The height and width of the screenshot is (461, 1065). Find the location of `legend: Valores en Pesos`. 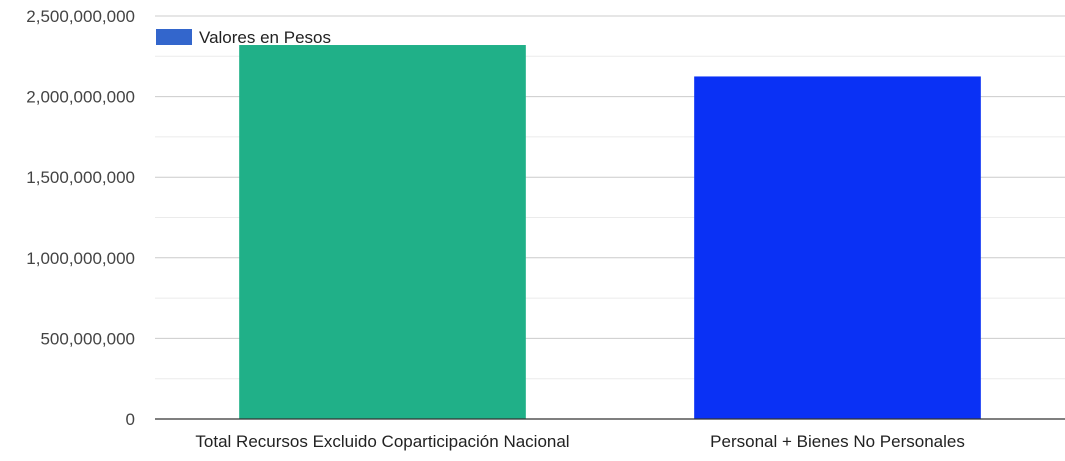

legend: Valores en Pesos is located at coordinates (243, 37).